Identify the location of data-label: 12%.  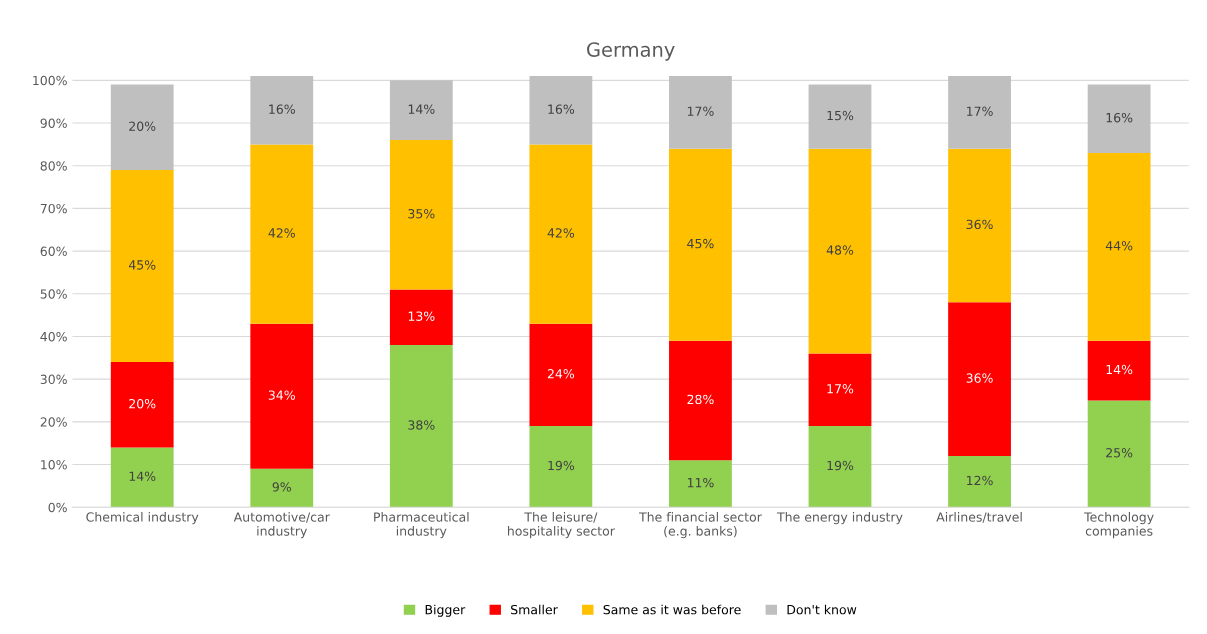
(980, 480).